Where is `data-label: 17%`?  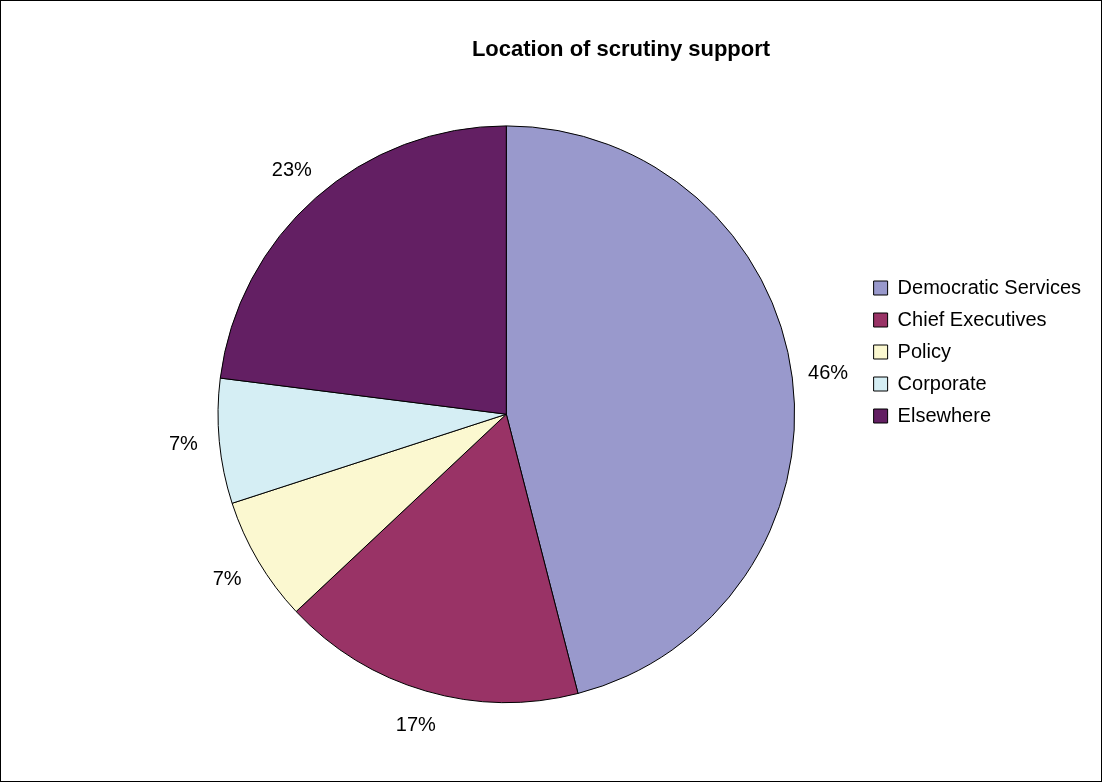
data-label: 17% is located at coordinates (416, 724).